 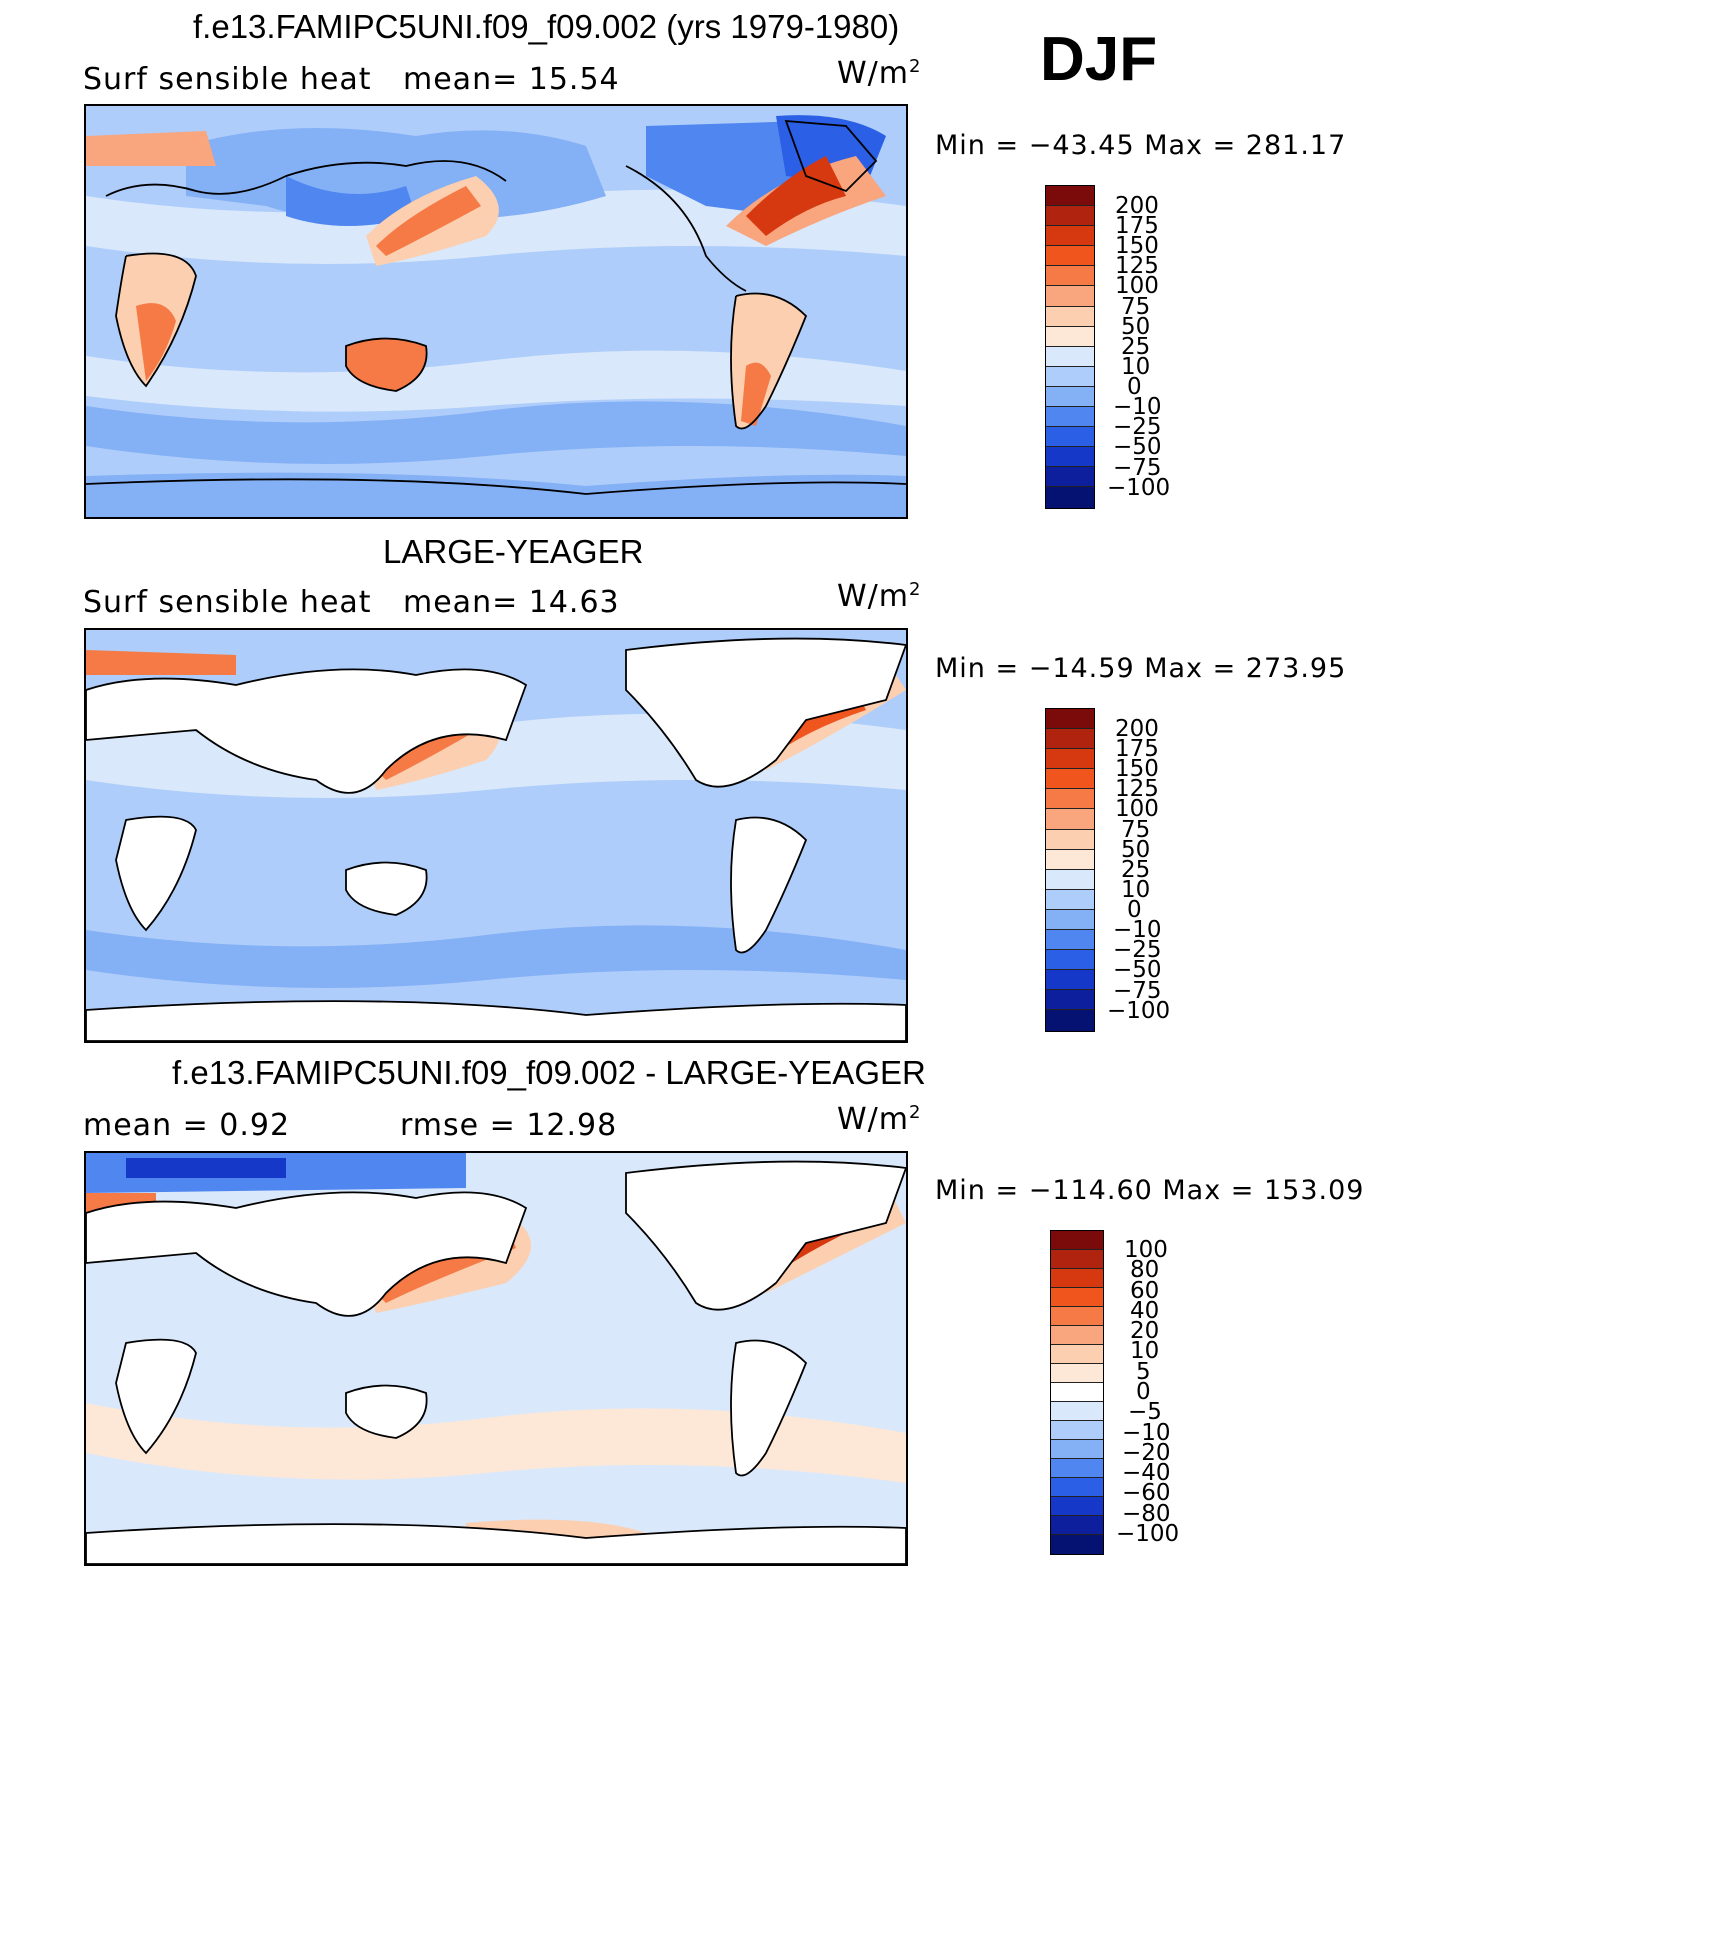 I want to click on panel1-units: W/m2, so click(x=879, y=73).